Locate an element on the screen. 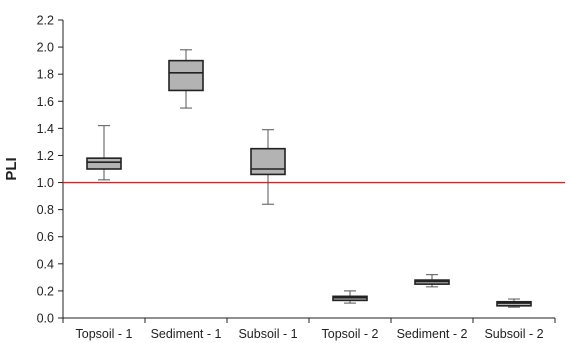 The width and height of the screenshot is (569, 343). y-tick-label: 1.4 is located at coordinates (45, 129).